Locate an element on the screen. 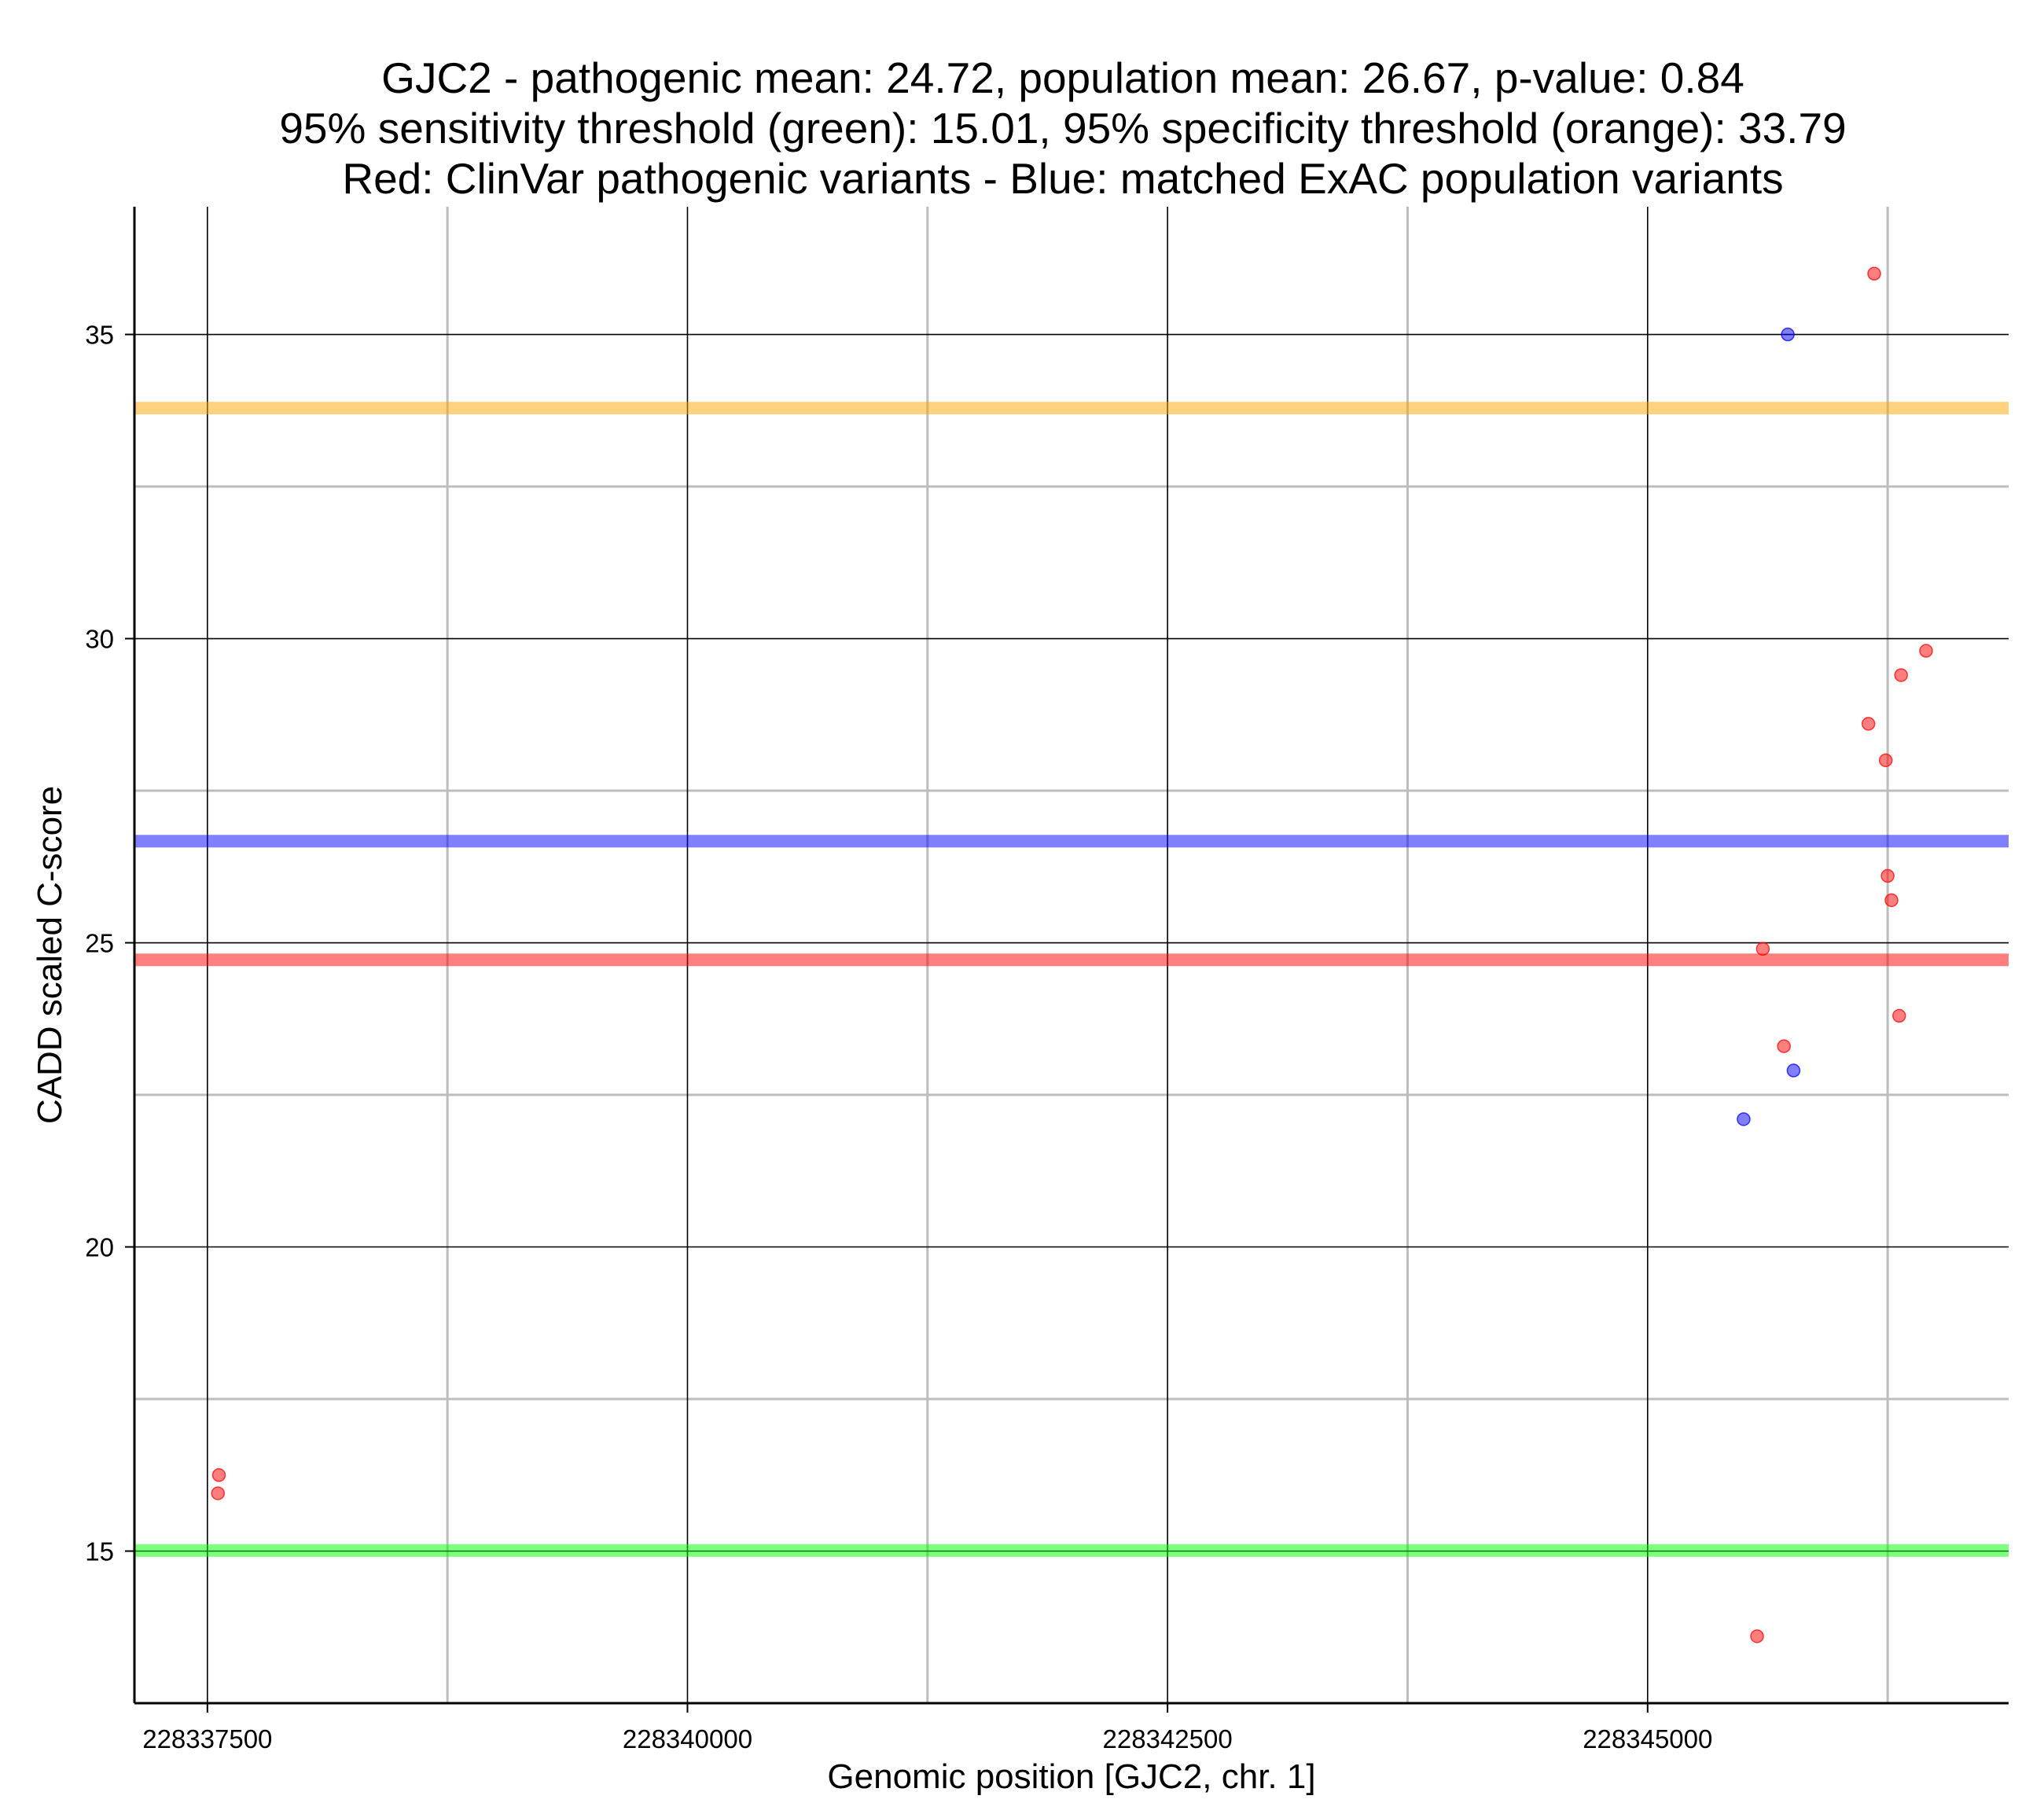 This screenshot has width=2044, height=1814. x-tick-label: 228342500 is located at coordinates (1168, 1738).